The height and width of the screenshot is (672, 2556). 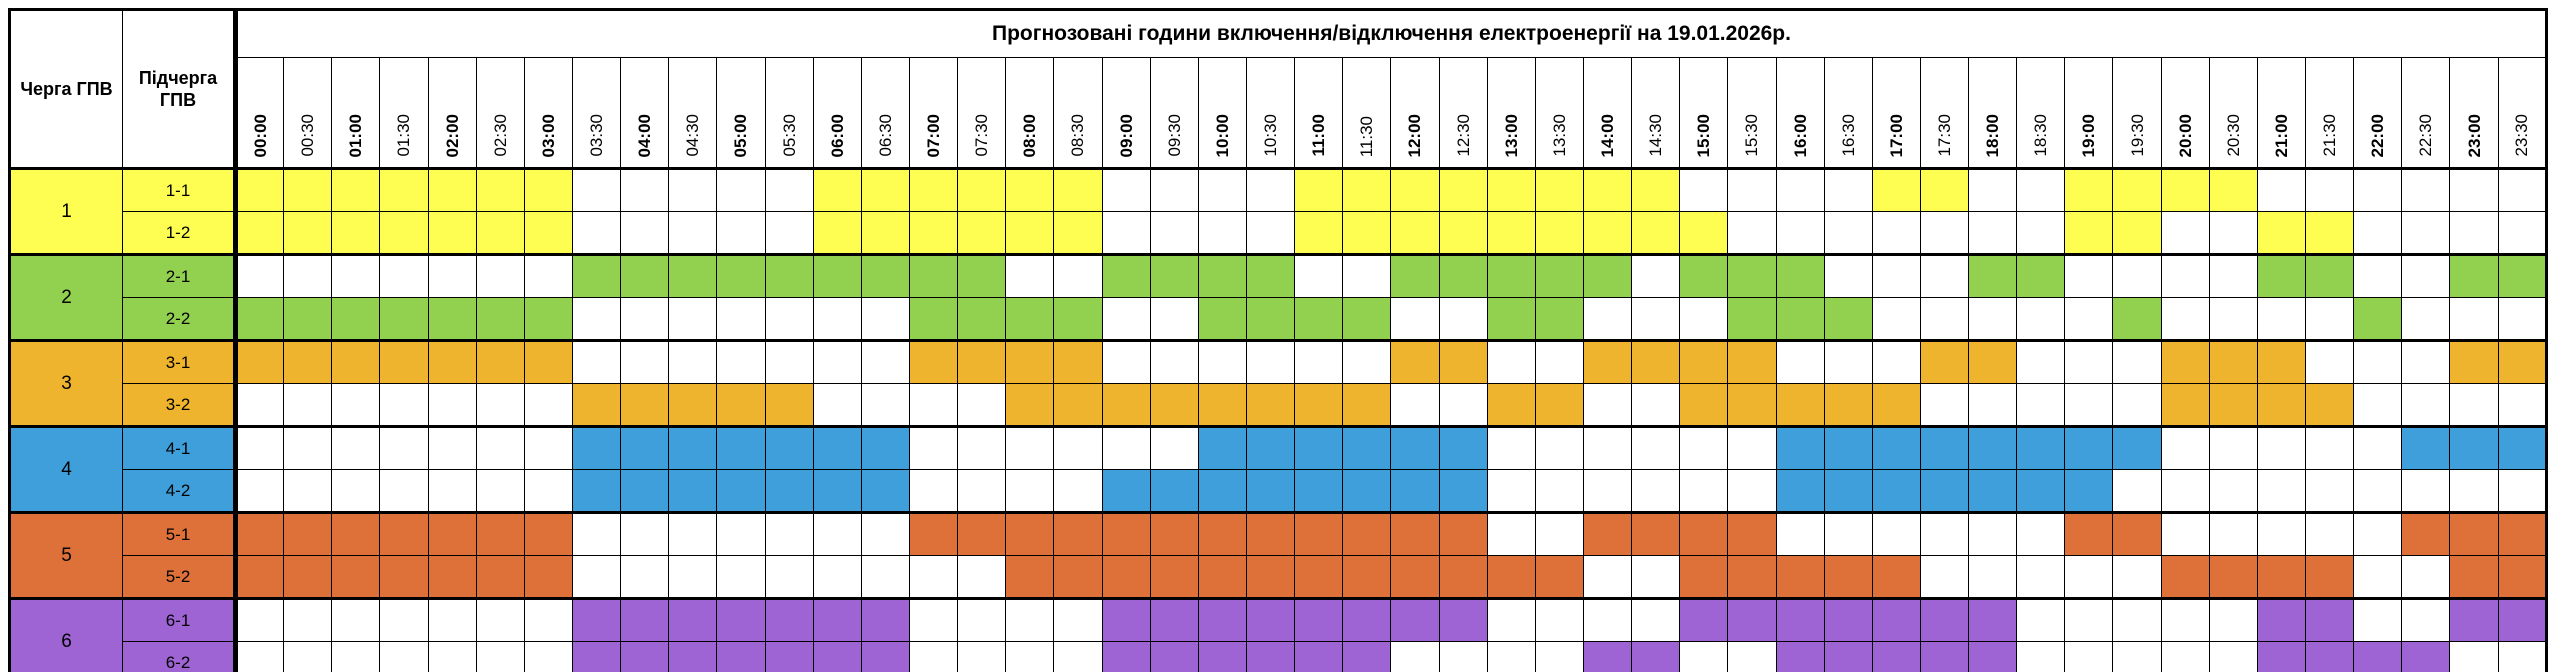 I want to click on time-header-cell: 22:00, so click(x=2378, y=113).